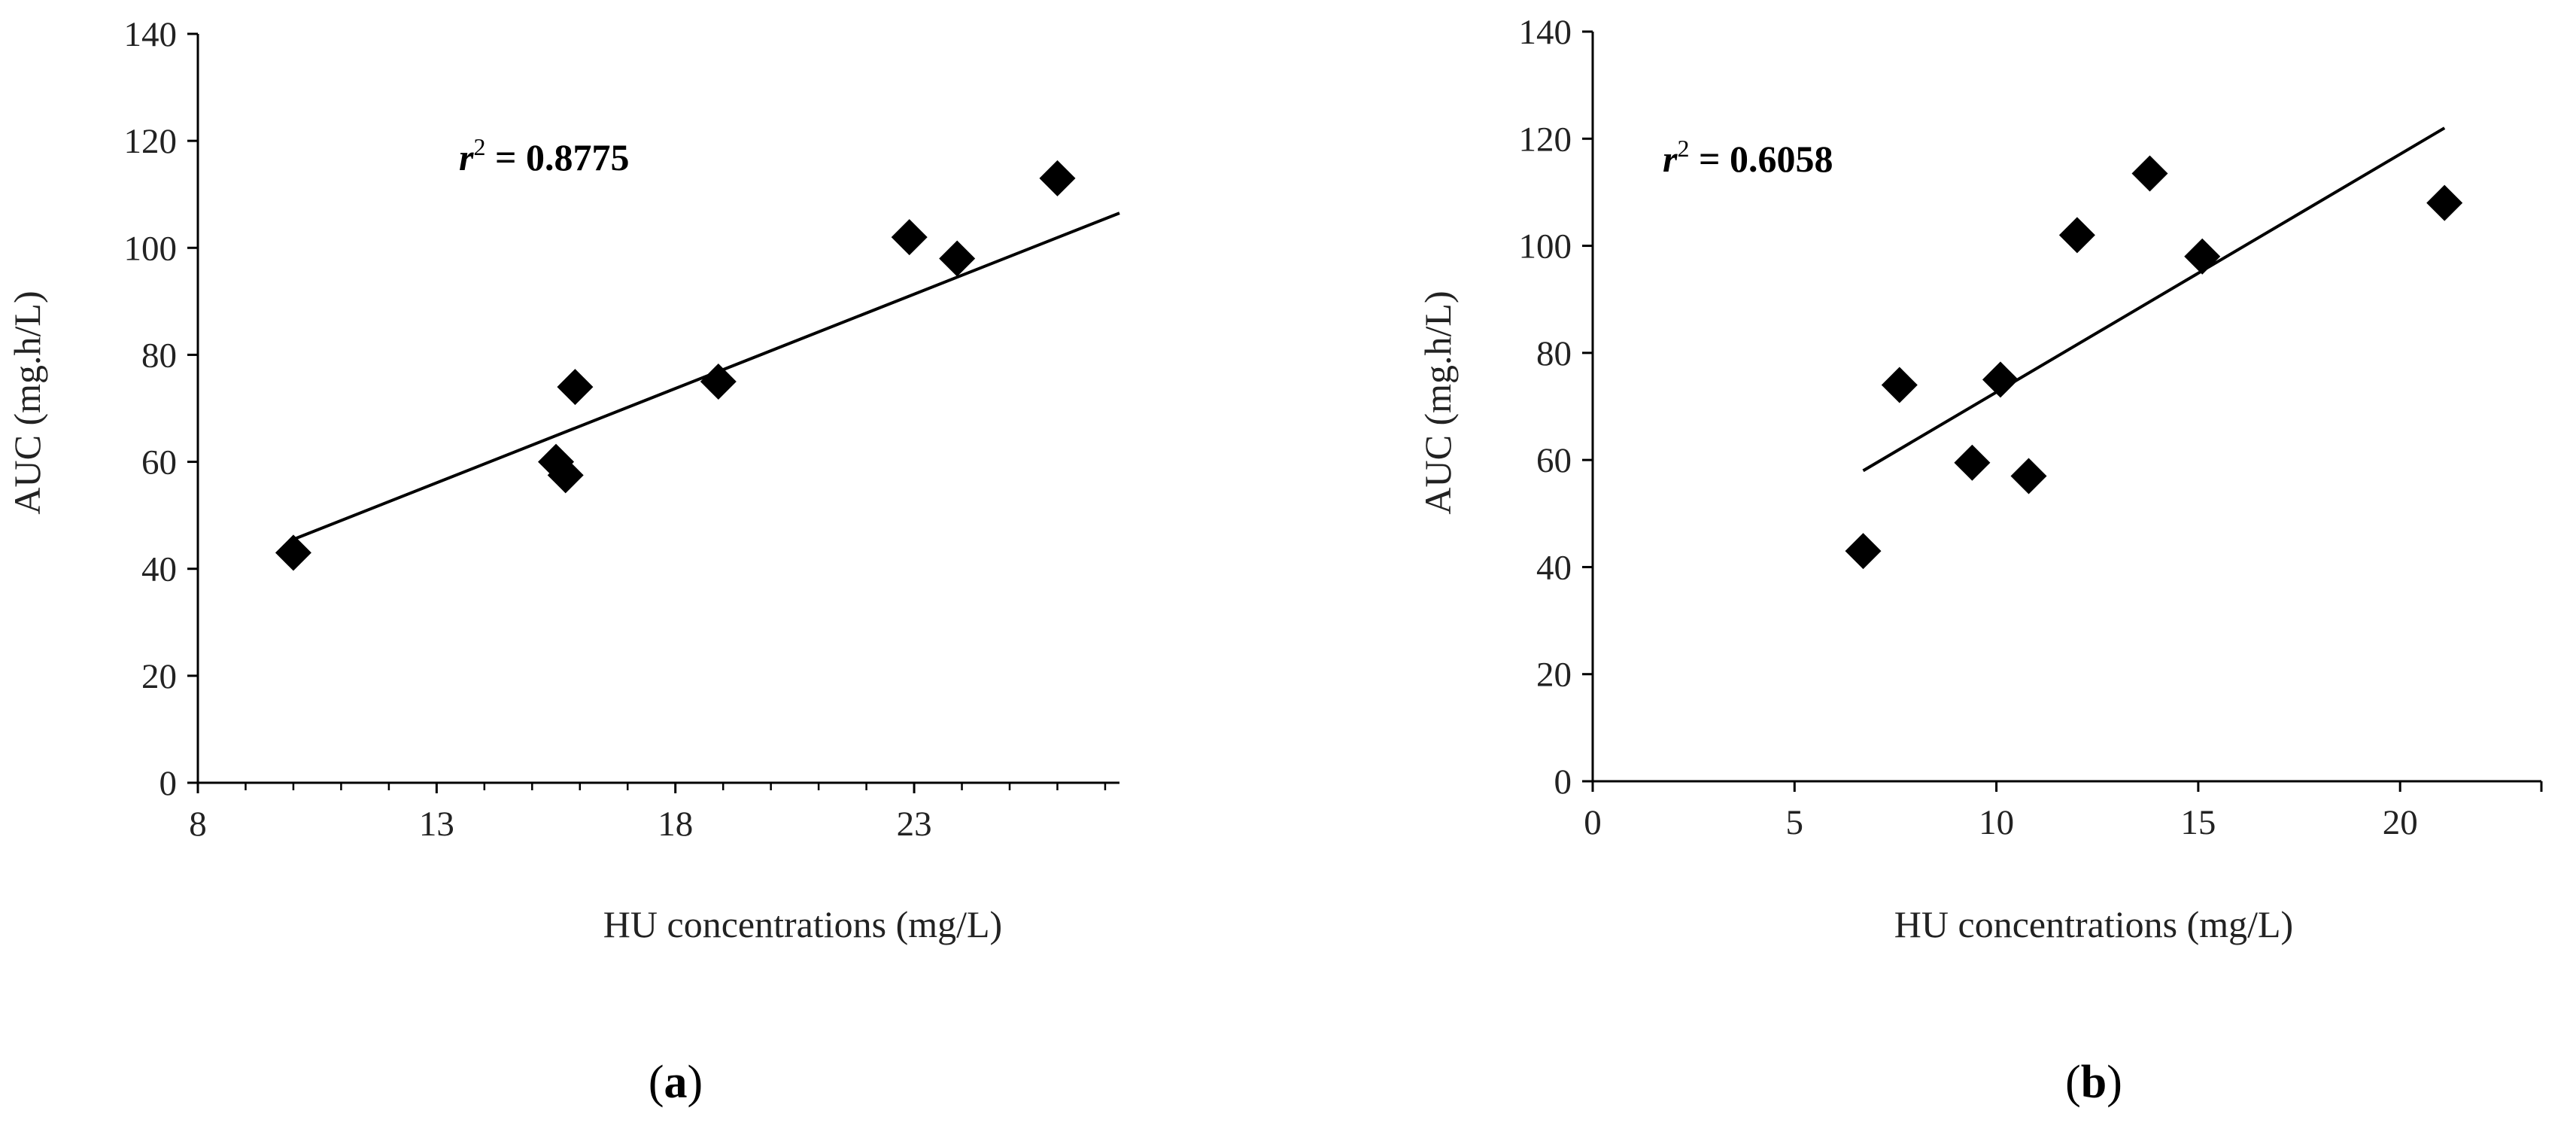 The image size is (2576, 1132). I want to click on x-tick-labels-a: 8 13 18 23, so click(560, 824).